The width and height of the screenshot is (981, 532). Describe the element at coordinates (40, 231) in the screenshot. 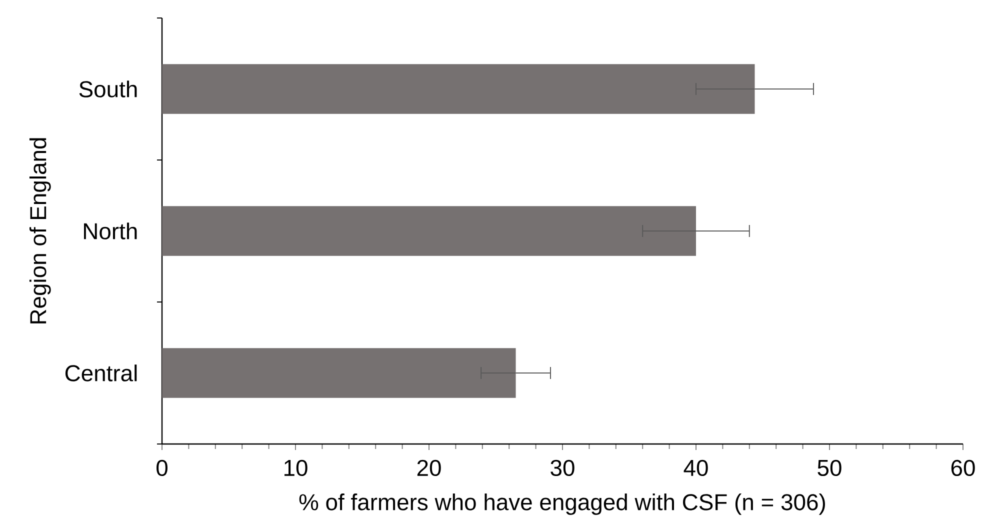

I see `y-axis-title: Region of England` at that location.